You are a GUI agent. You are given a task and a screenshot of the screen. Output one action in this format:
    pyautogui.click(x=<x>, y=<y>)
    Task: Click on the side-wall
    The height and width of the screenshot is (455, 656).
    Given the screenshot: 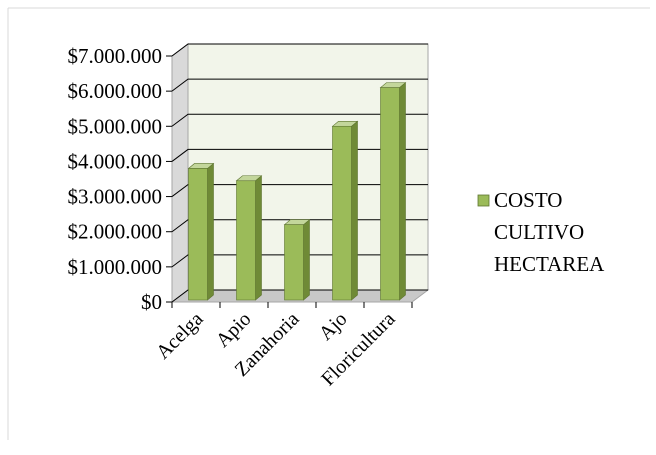 What is the action you would take?
    pyautogui.click(x=180, y=173)
    